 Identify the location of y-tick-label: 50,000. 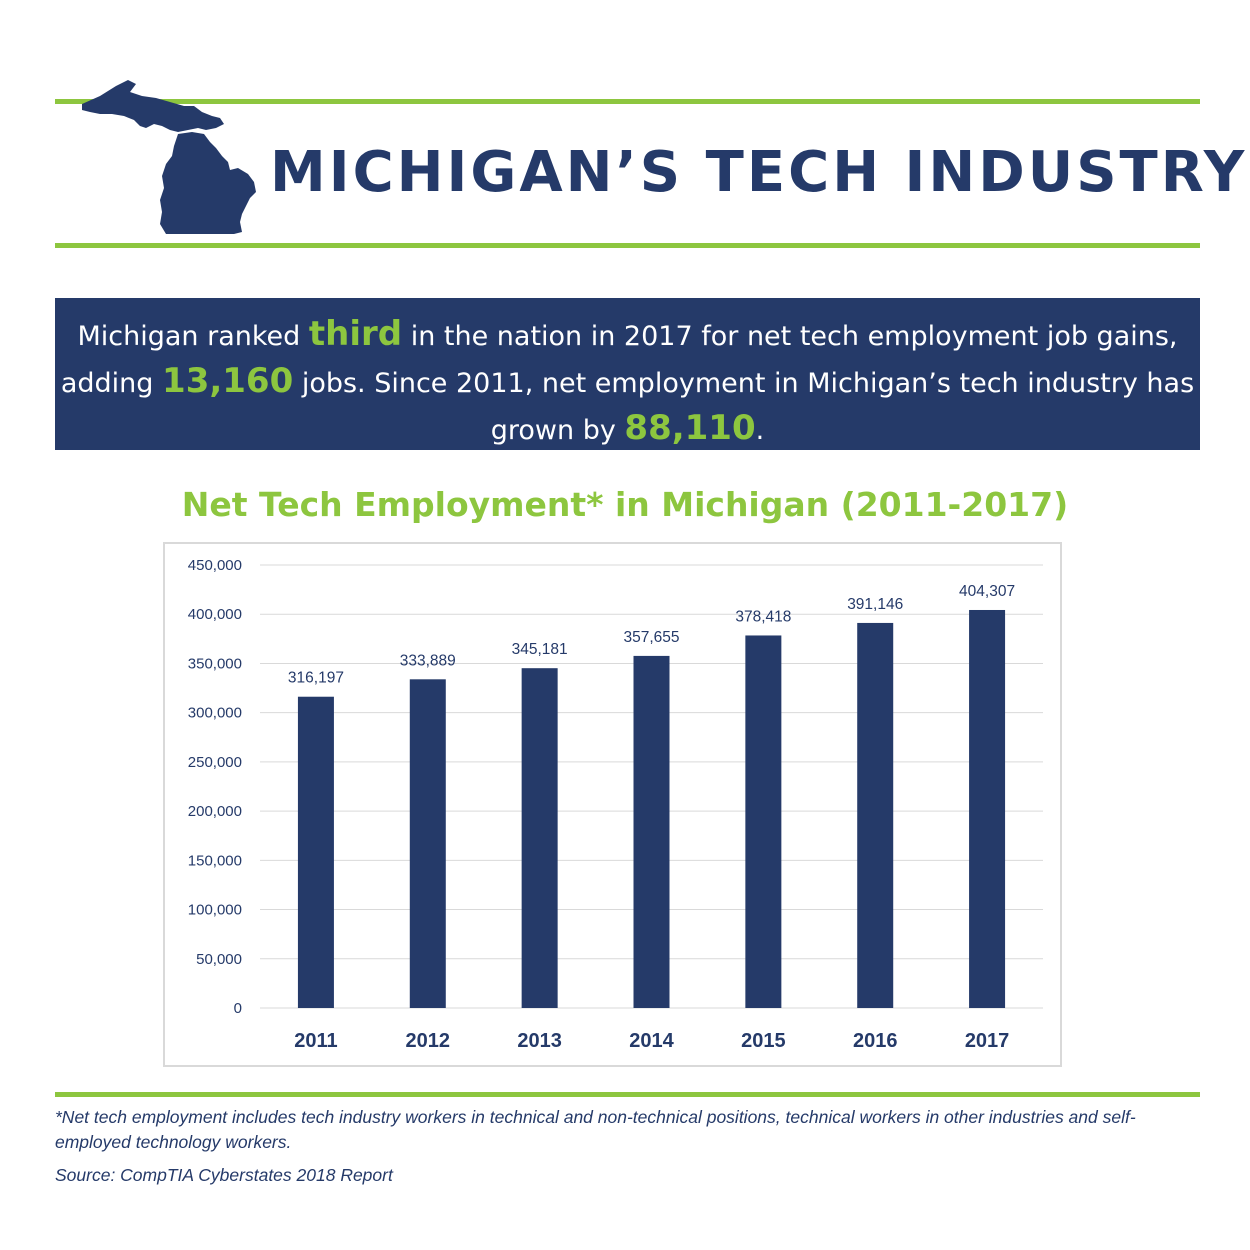
(219, 959).